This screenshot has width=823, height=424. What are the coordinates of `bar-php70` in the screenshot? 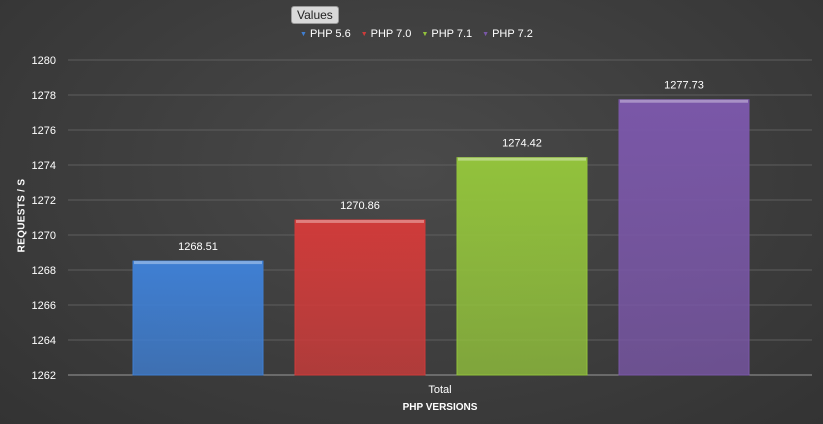 It's located at (360, 297).